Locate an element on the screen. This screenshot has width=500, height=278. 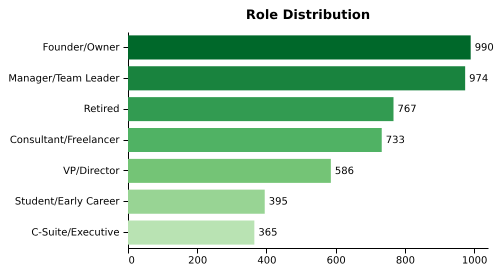
y-tick-label: Founder/Owner is located at coordinates (81, 48).